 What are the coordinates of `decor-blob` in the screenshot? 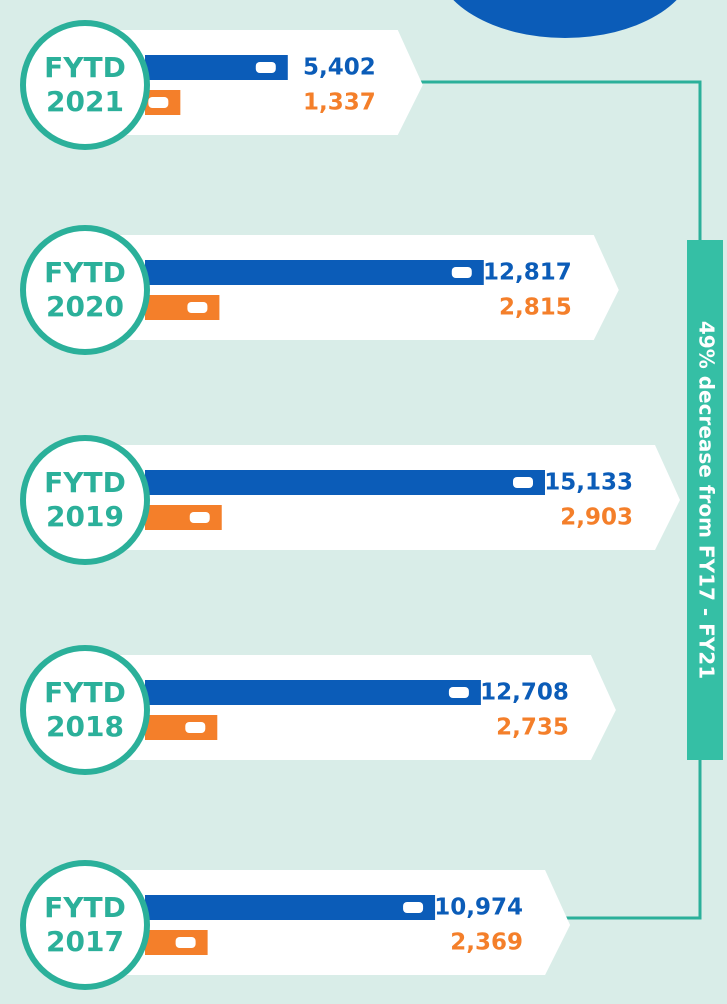 It's located at (565, 19).